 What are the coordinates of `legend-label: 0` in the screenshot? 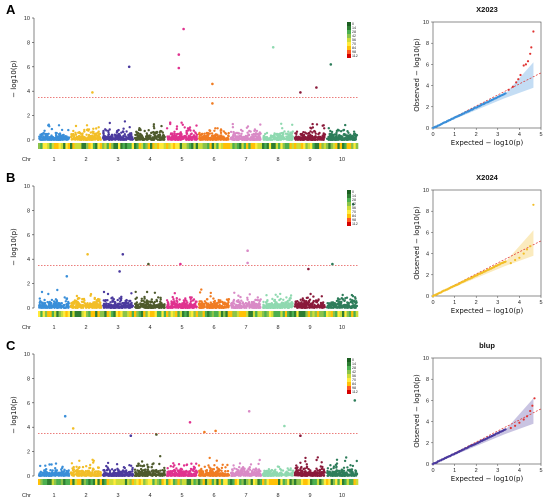 It's located at (353, 192).